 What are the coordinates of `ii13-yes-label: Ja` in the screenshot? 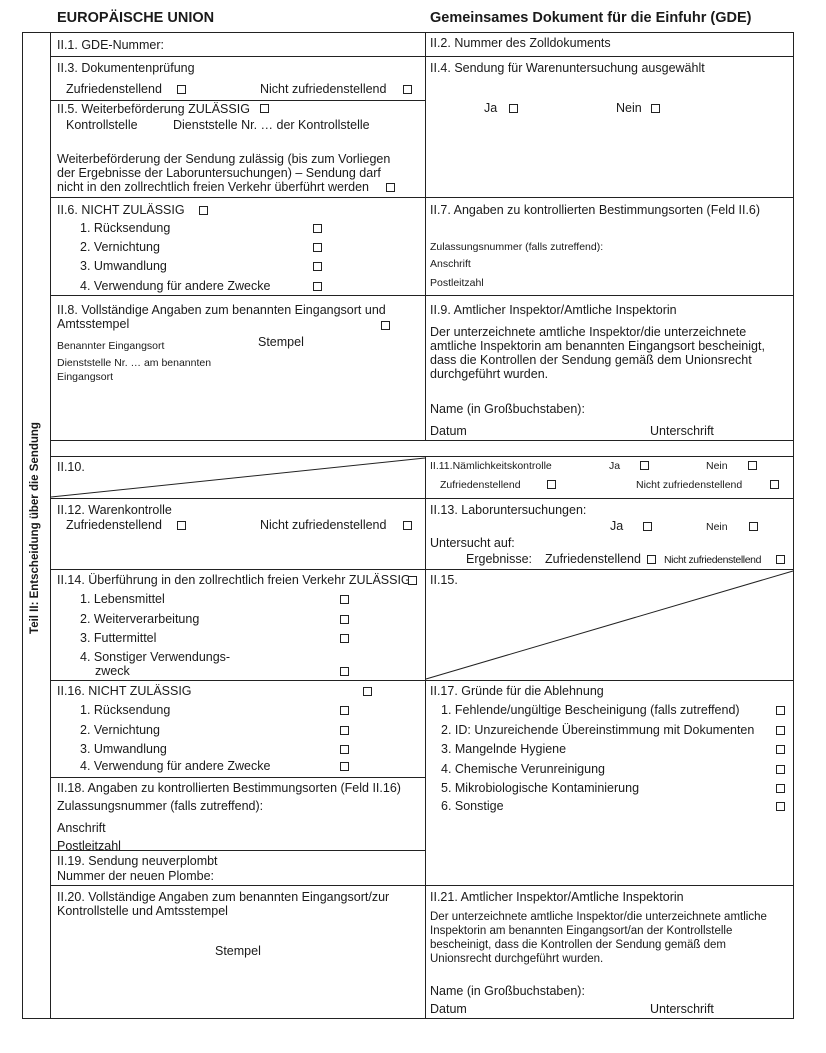 It's located at (617, 526).